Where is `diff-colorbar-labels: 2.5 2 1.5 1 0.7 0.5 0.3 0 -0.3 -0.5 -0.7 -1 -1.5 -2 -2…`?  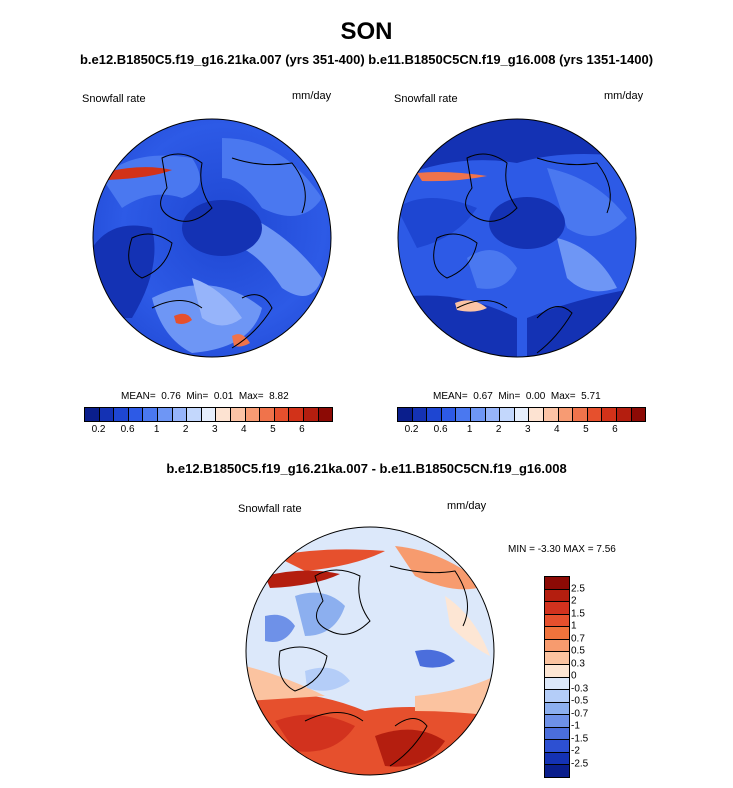 diff-colorbar-labels: 2.5 2 1.5 1 0.7 0.5 0.3 0 -0.3 -0.5 -0.7 -1 -1.5 -2 -2… is located at coordinates (591, 676).